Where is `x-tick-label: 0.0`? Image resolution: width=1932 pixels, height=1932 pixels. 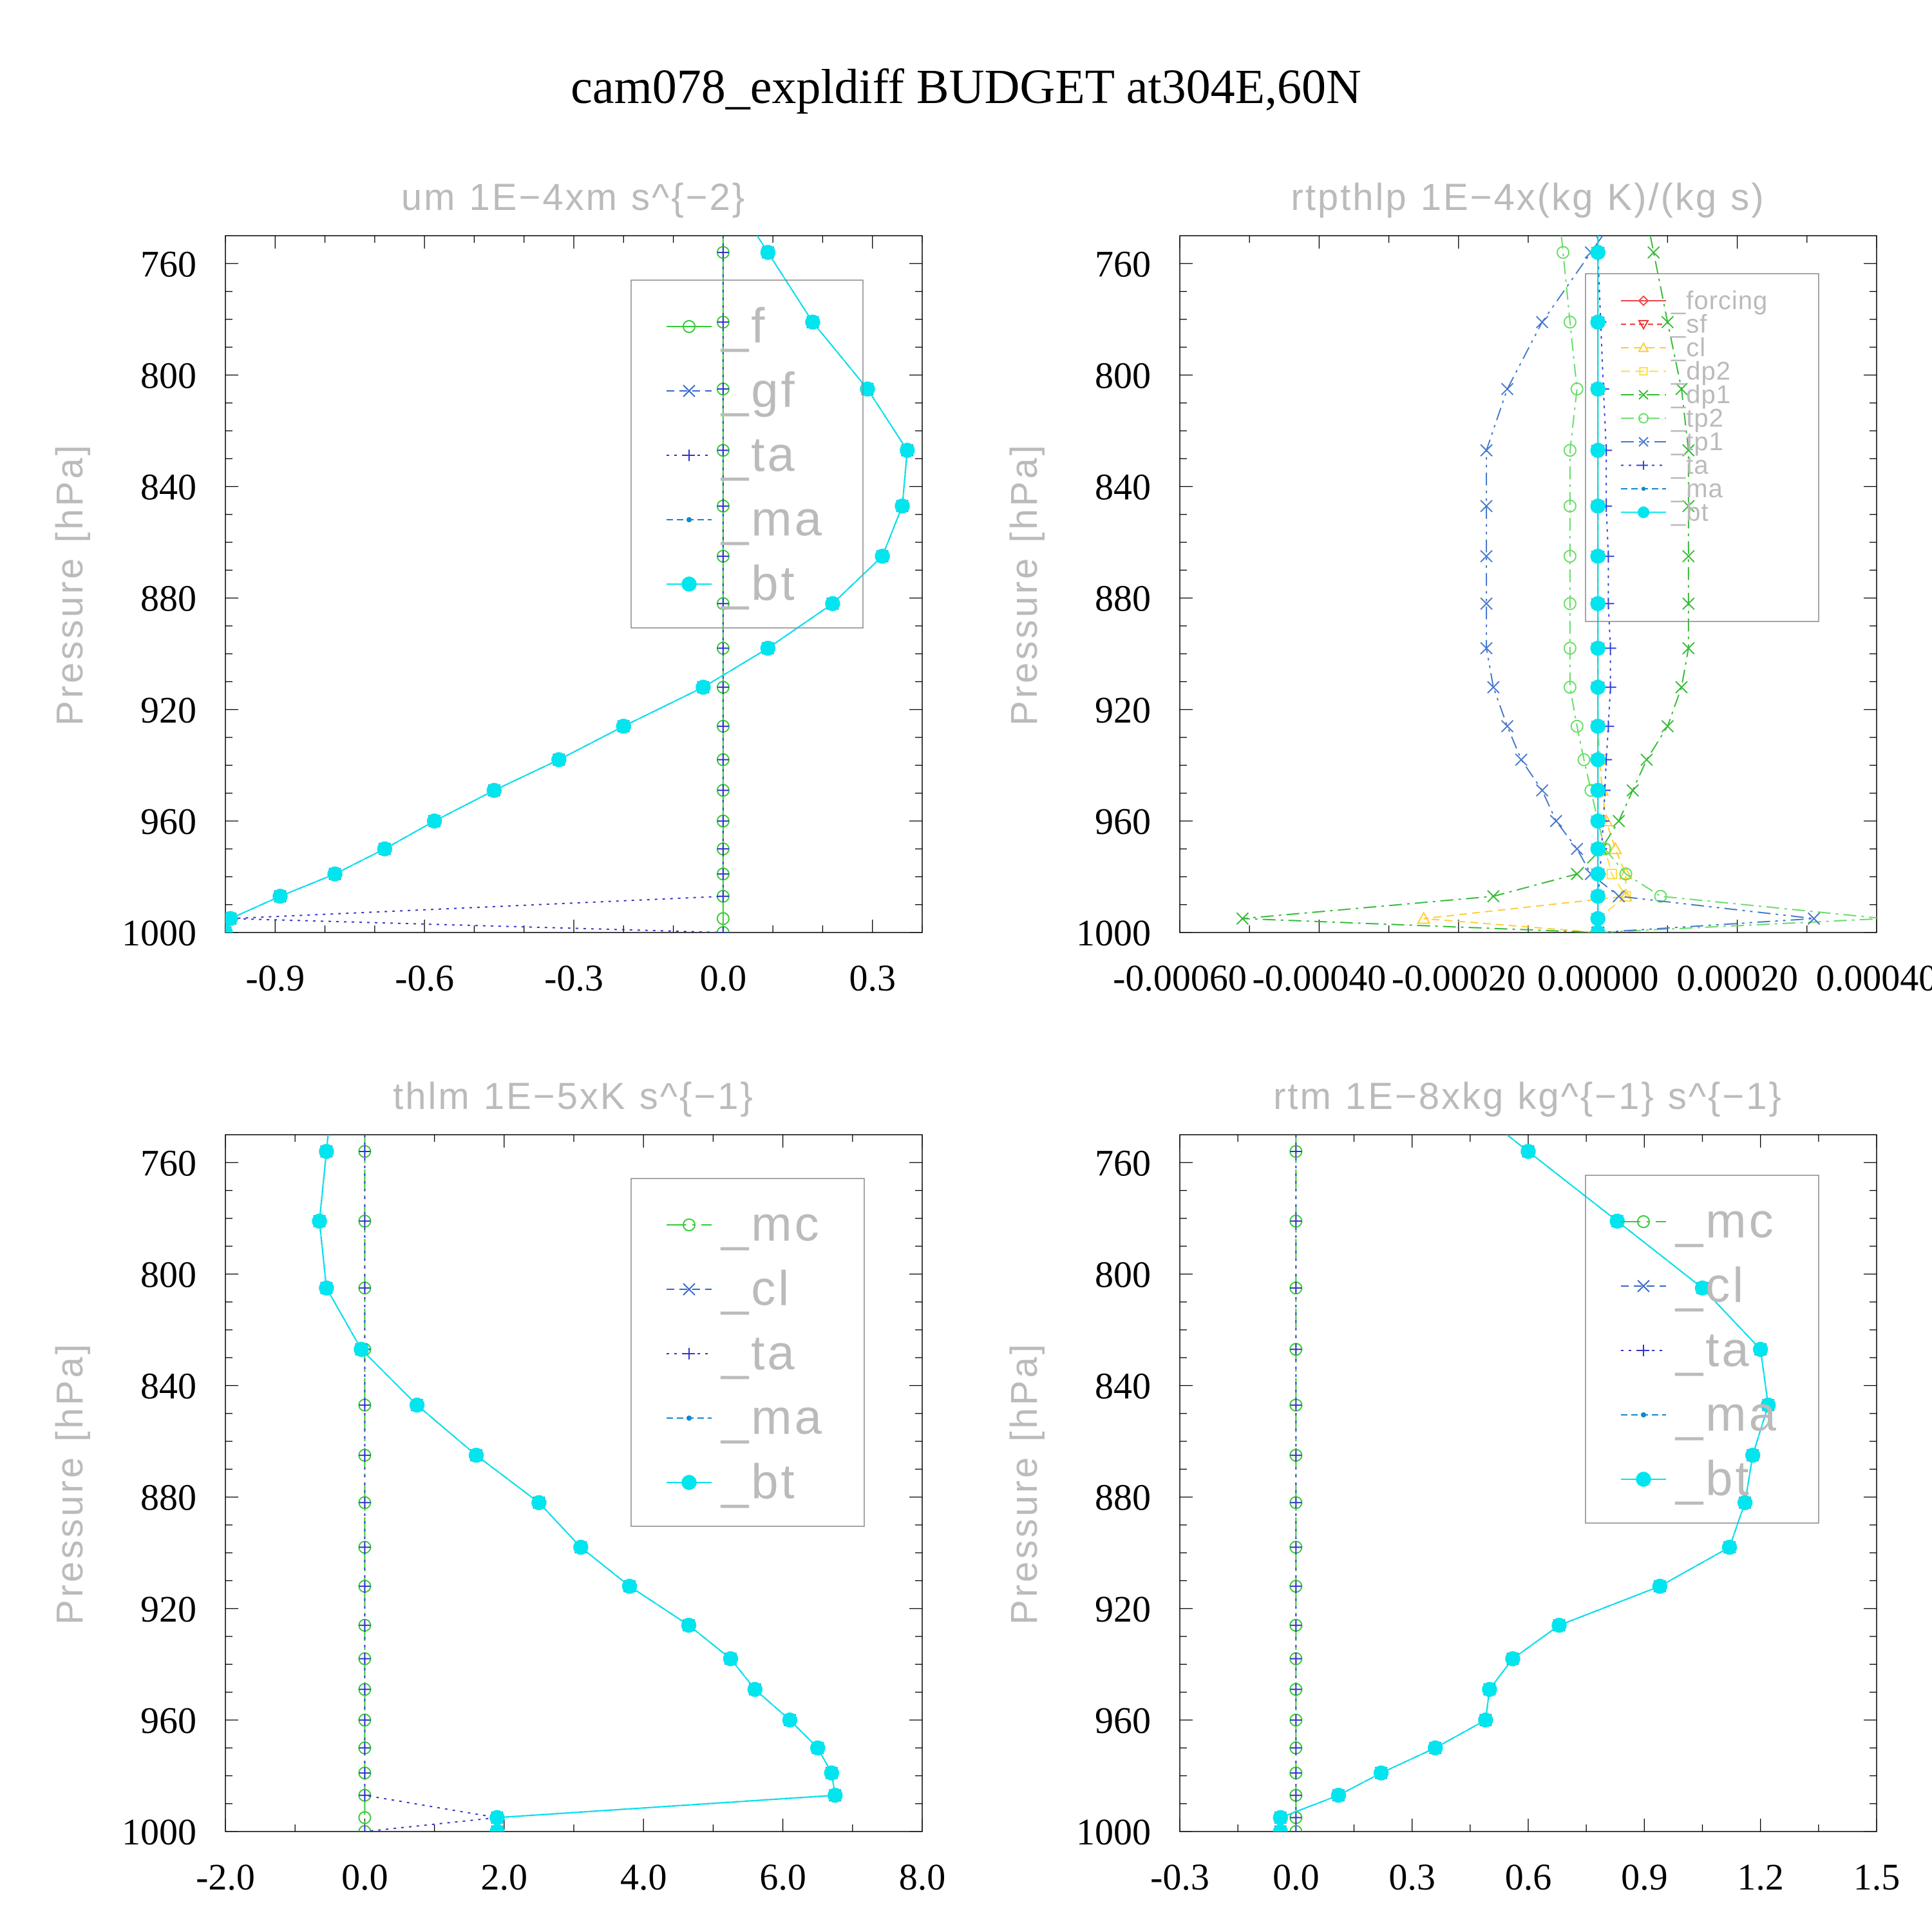 x-tick-label: 0.0 is located at coordinates (1296, 1877).